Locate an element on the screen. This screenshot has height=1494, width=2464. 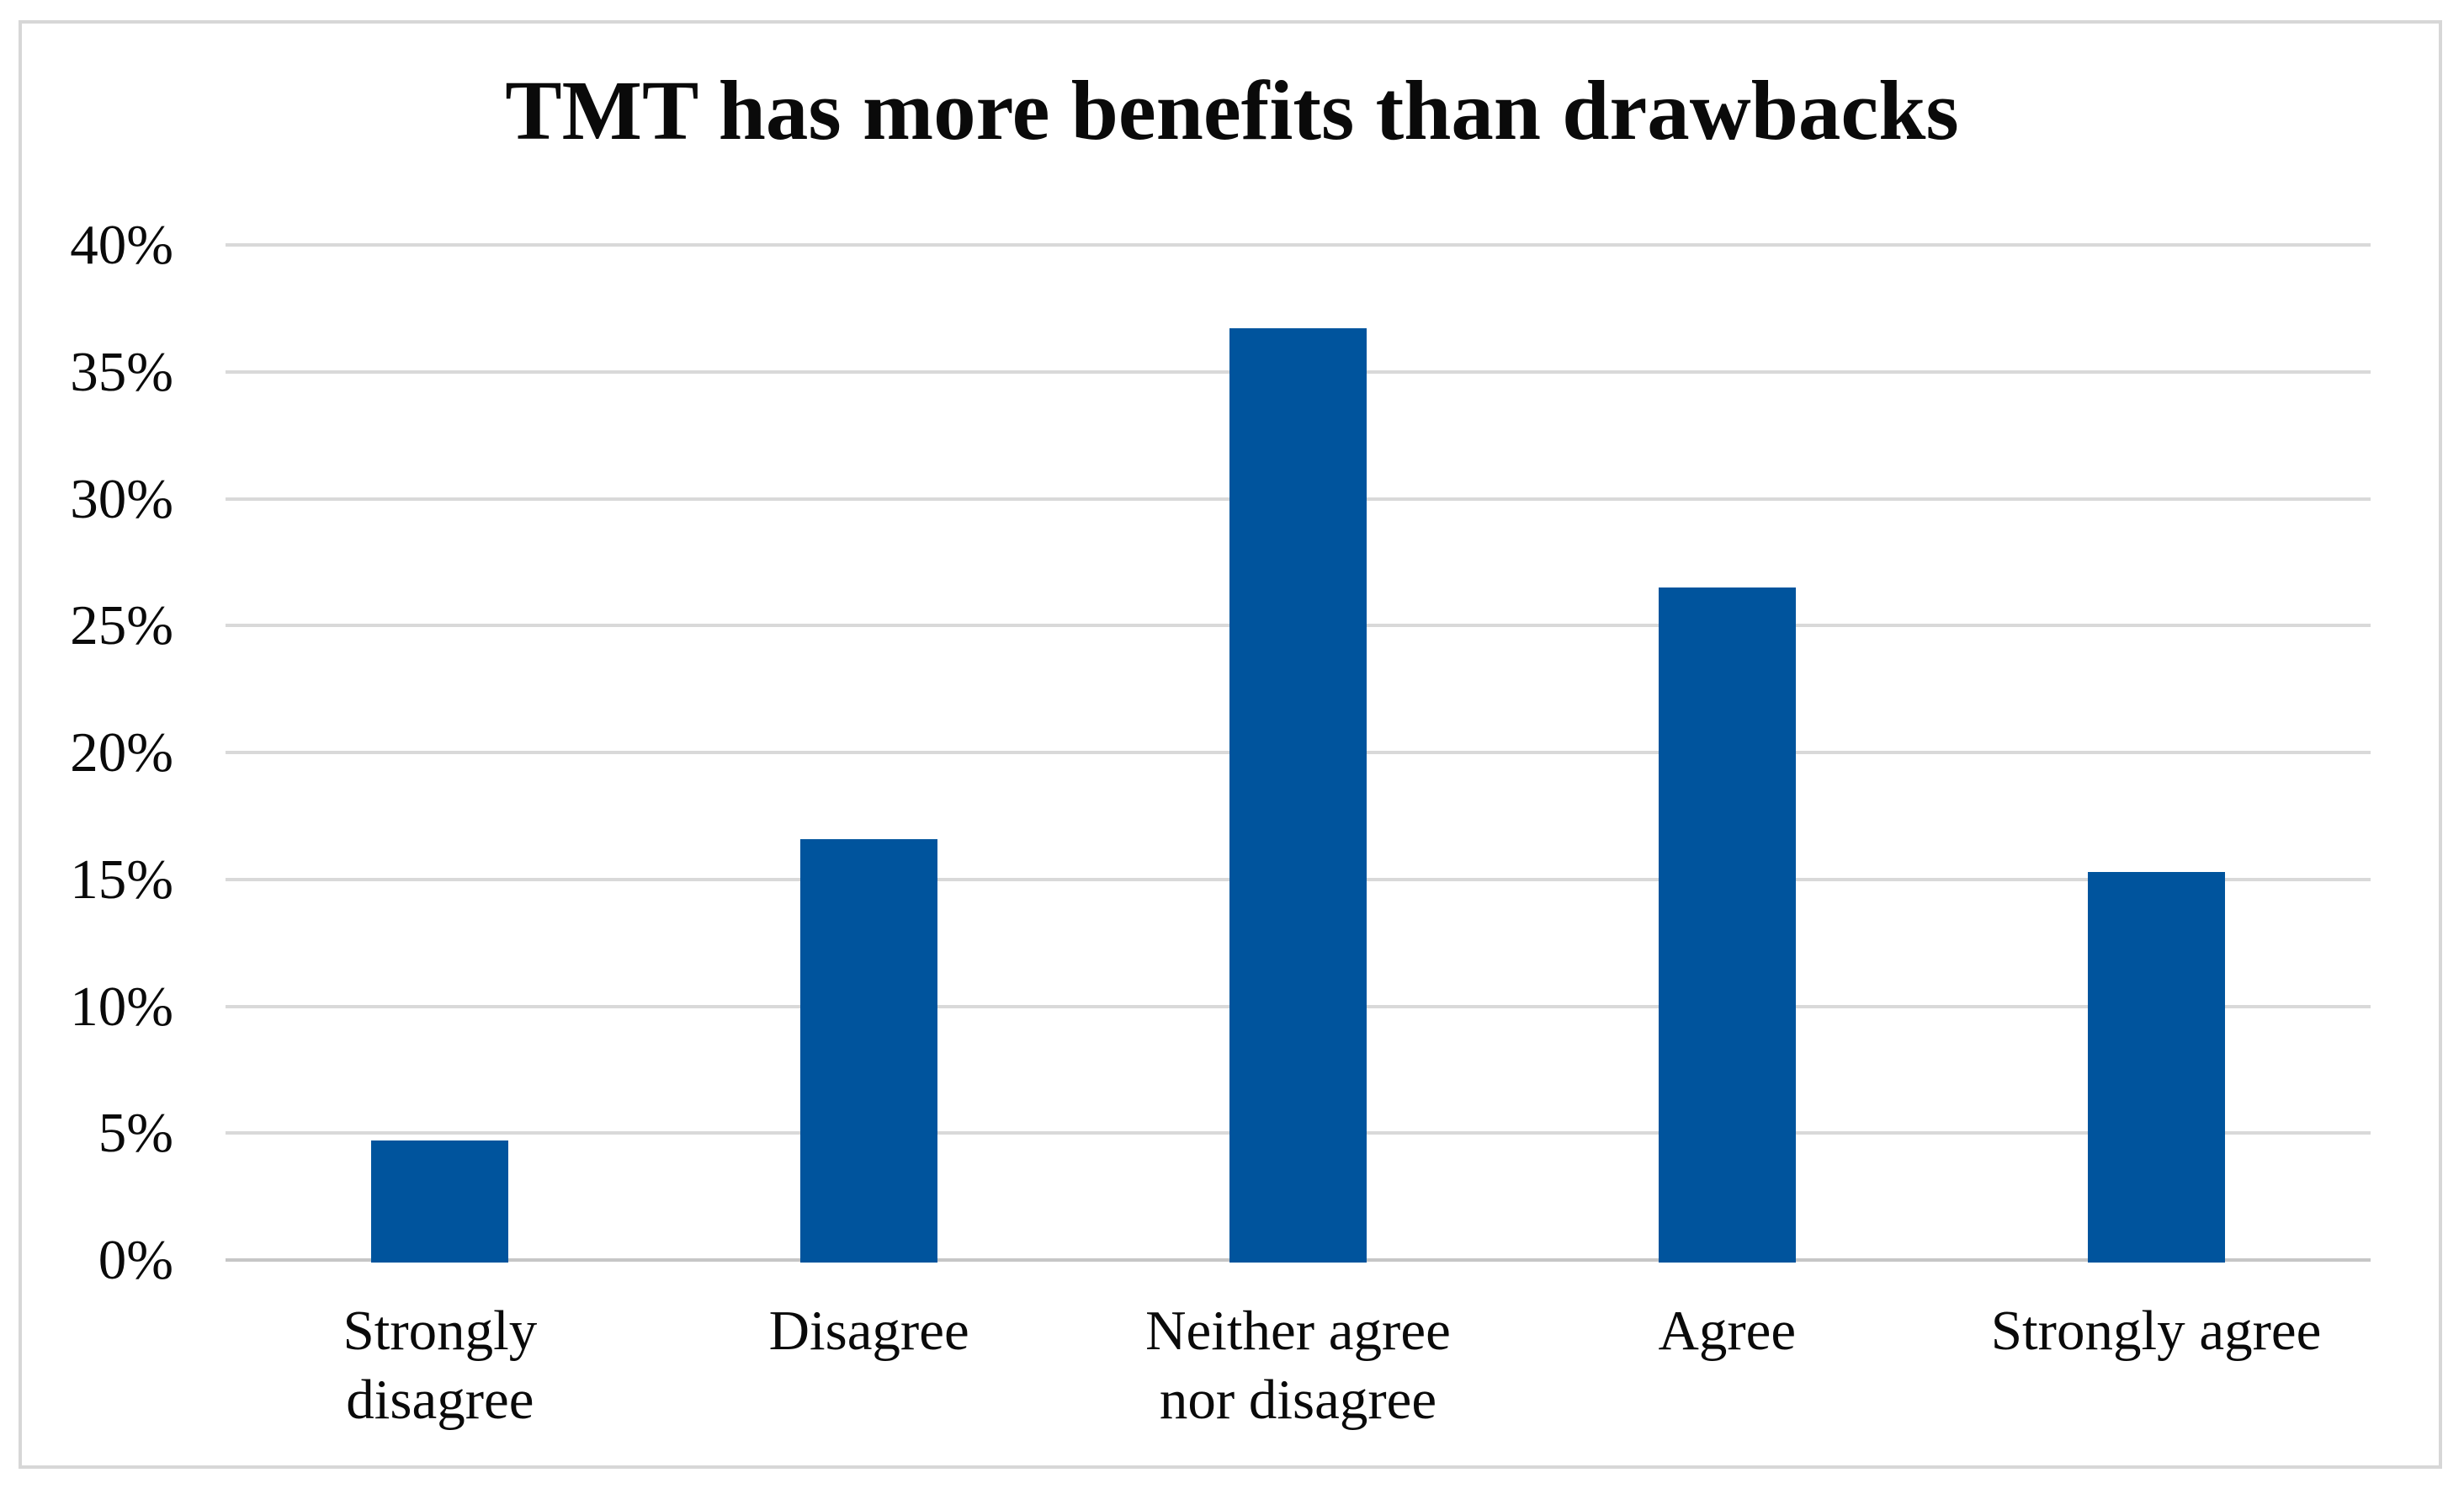
y-axis-tick-label: 0% is located at coordinates (135, 1260).